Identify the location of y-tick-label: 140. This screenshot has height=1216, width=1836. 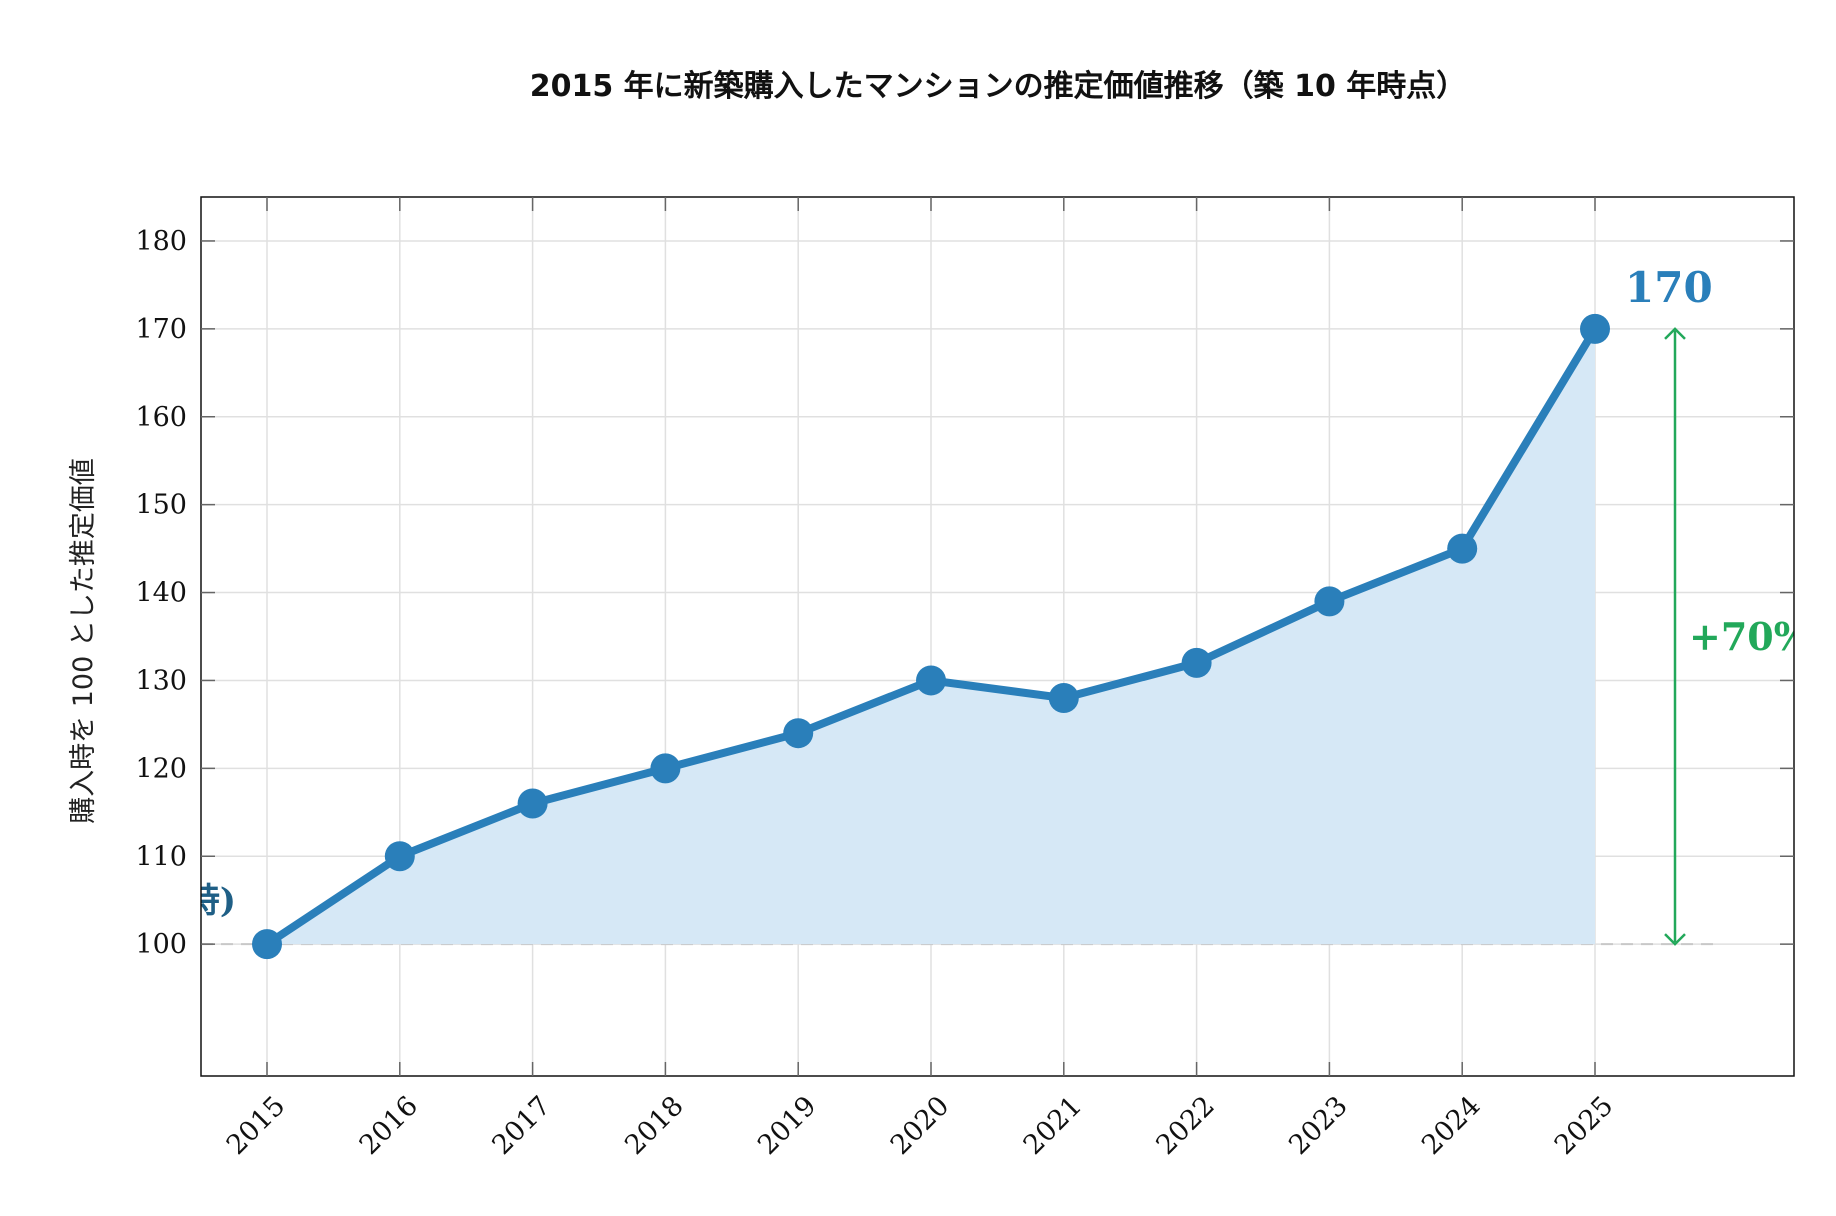
(161, 593).